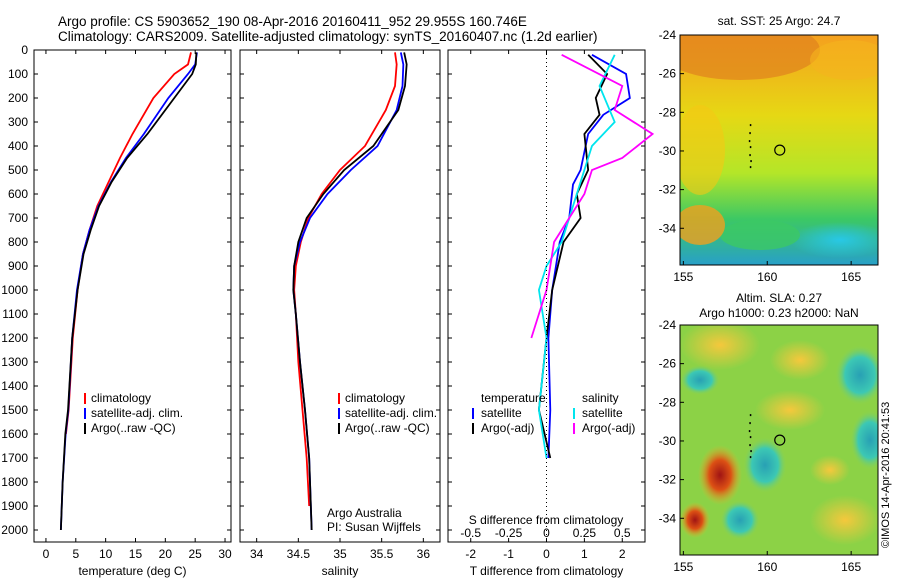 The width and height of the screenshot is (900, 580). What do you see at coordinates (470, 533) in the screenshot?
I see `top-tick-label: -0.5` at bounding box center [470, 533].